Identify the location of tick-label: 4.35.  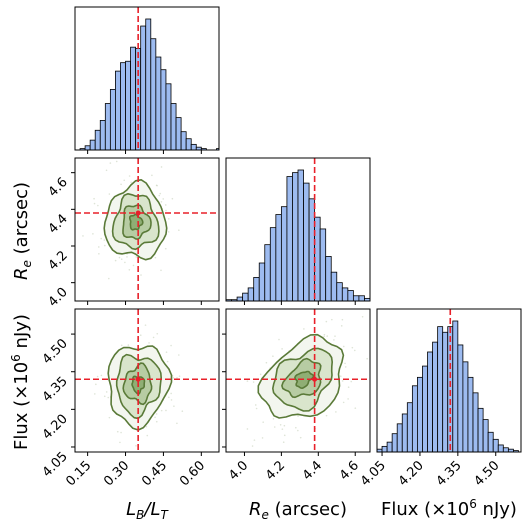
(449, 473).